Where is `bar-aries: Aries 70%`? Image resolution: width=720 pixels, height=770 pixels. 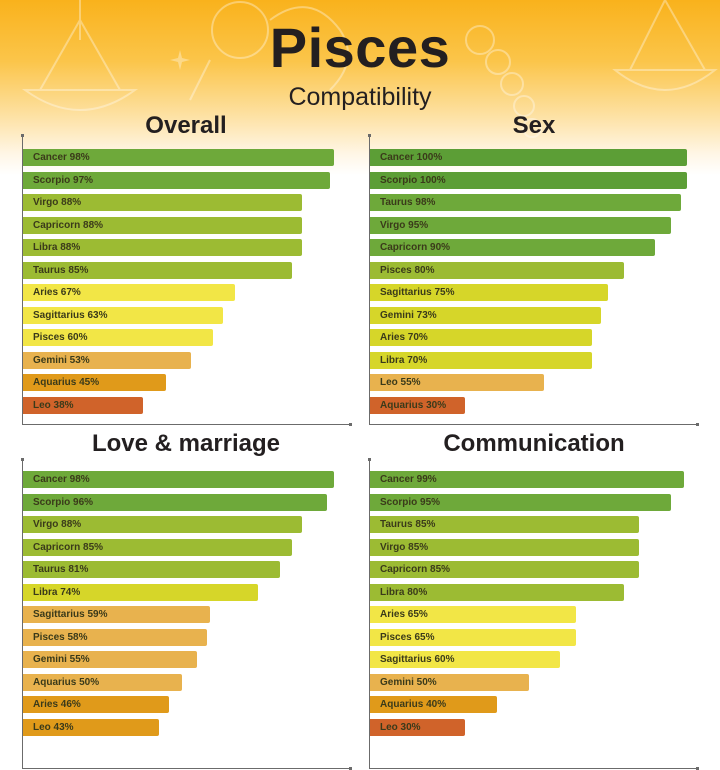 bar-aries: Aries 70% is located at coordinates (481, 337).